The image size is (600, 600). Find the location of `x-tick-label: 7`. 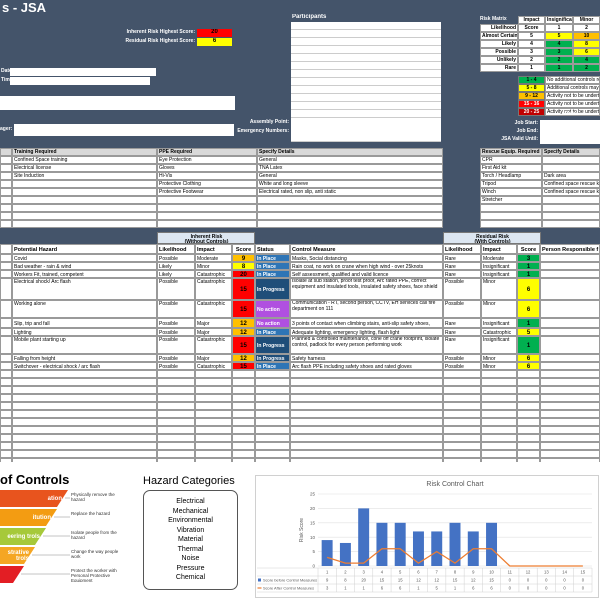

x-tick-label: 7 is located at coordinates (437, 572).